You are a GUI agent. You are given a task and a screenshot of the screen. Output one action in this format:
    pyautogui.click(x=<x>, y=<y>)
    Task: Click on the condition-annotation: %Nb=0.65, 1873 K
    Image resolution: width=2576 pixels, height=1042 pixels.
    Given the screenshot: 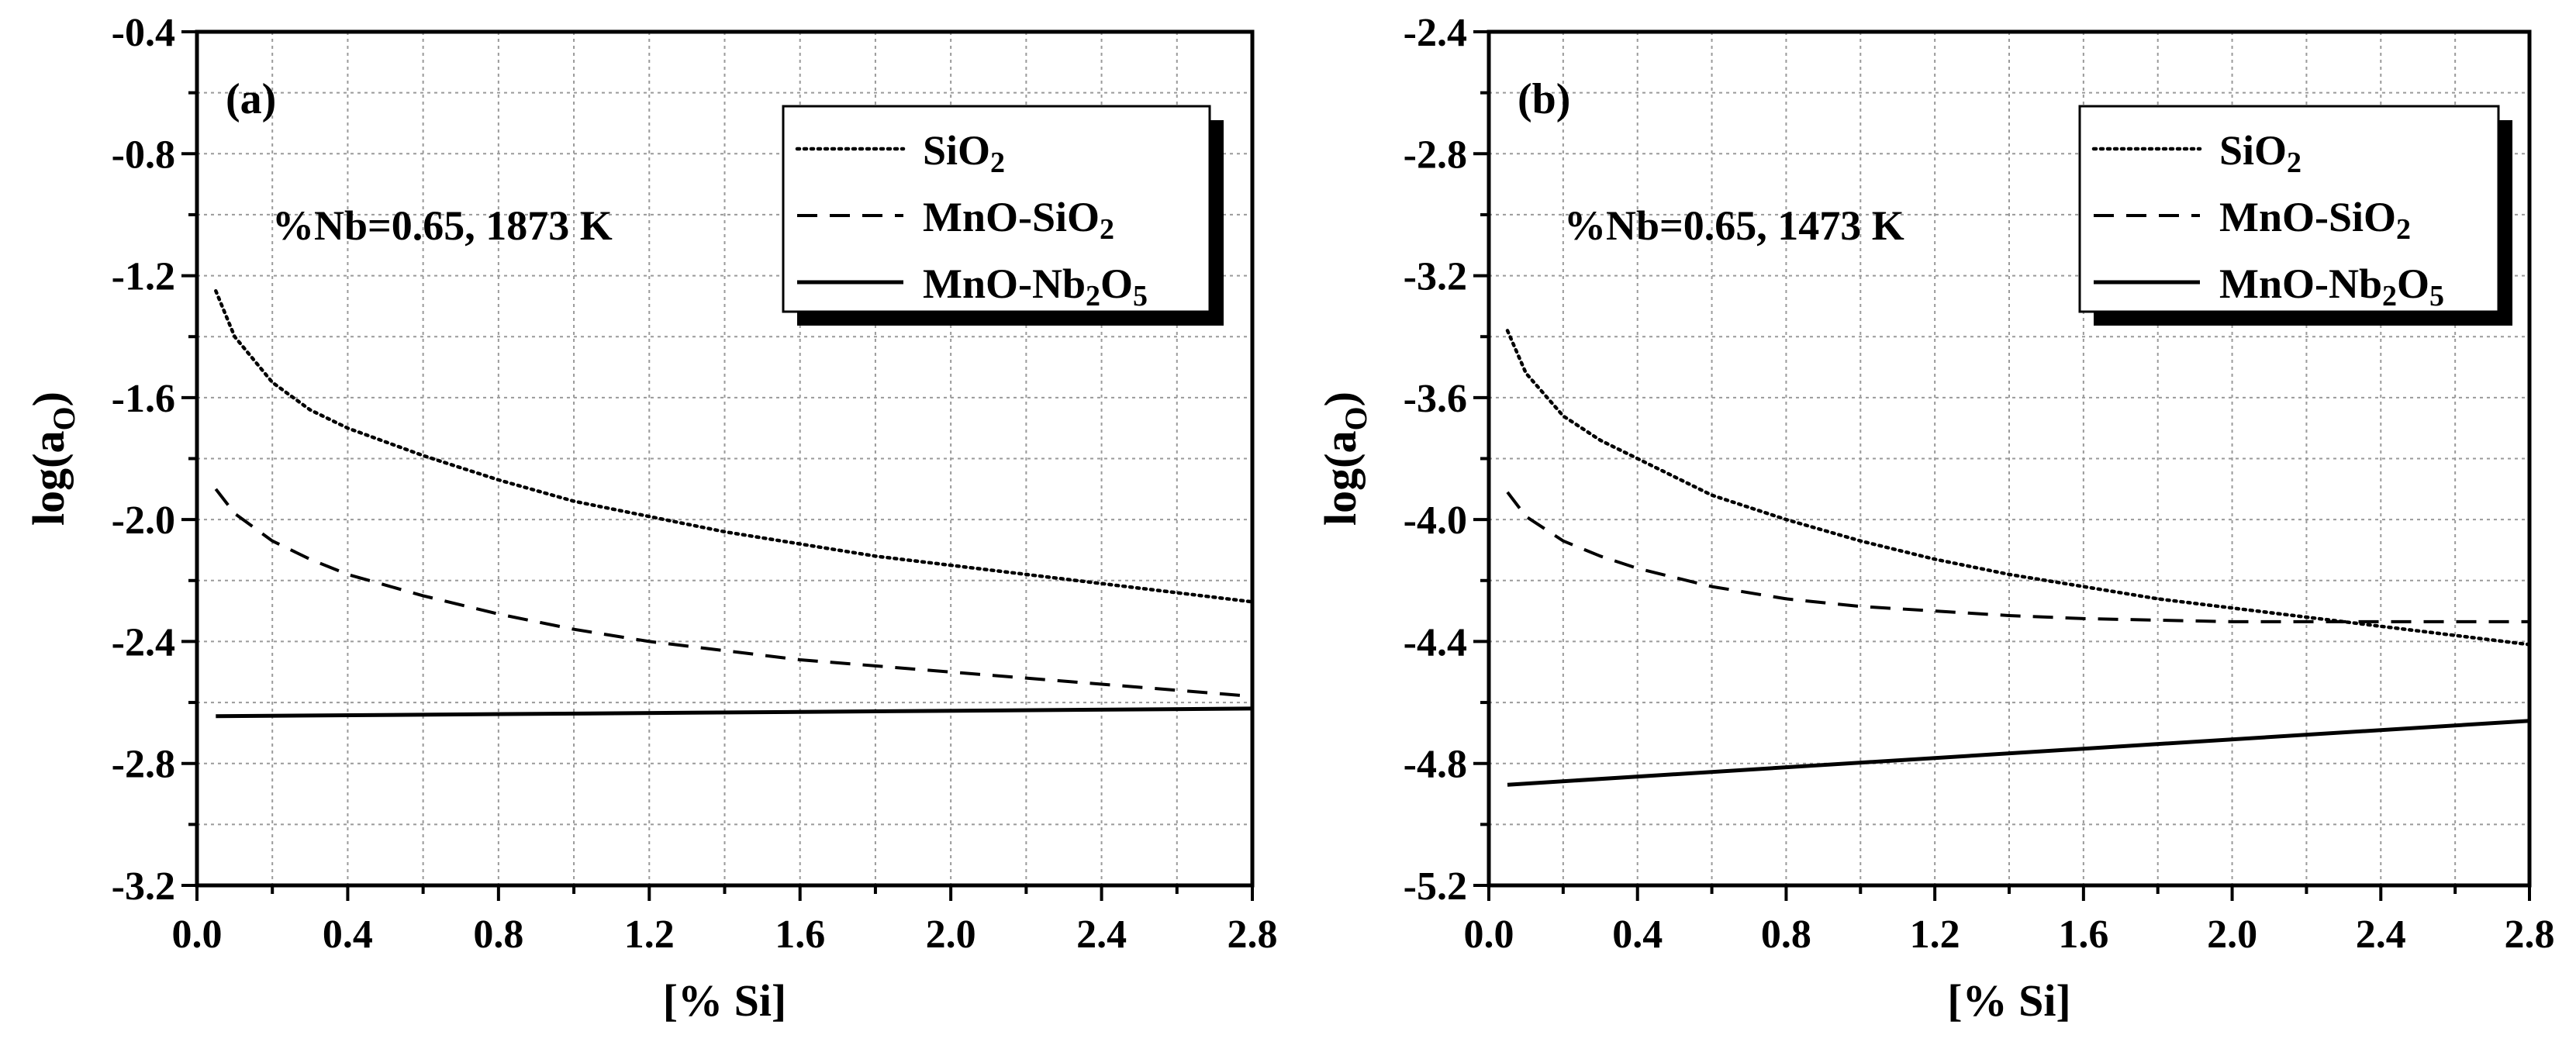 What is the action you would take?
    pyautogui.click(x=443, y=226)
    